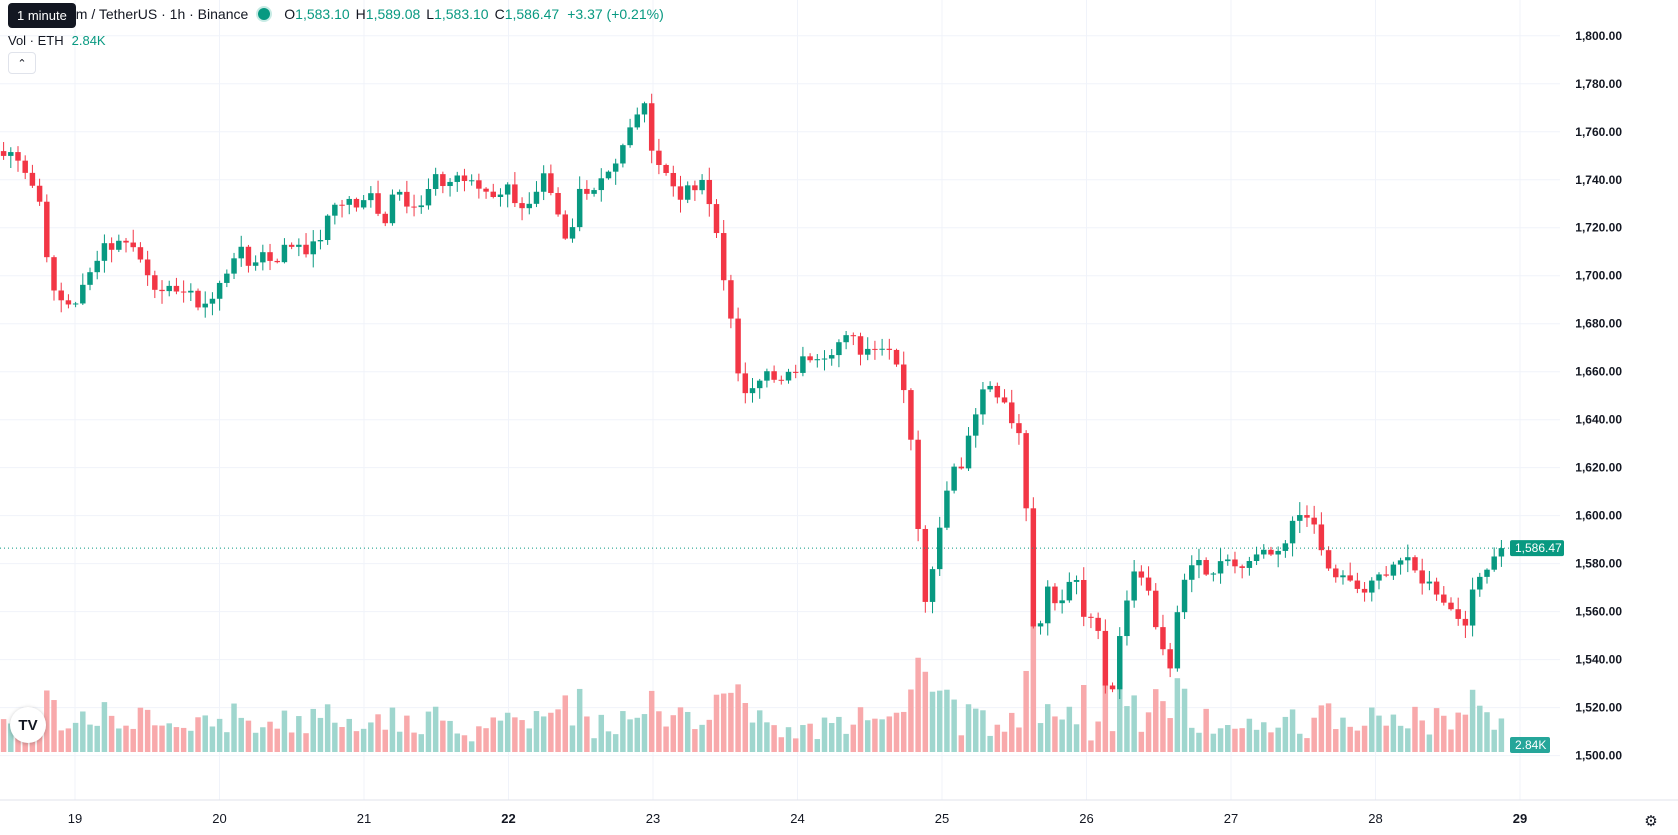 The image size is (1678, 835). What do you see at coordinates (158, 14) in the screenshot?
I see `symbol-title: um / TetherUS · 1h · Binance` at bounding box center [158, 14].